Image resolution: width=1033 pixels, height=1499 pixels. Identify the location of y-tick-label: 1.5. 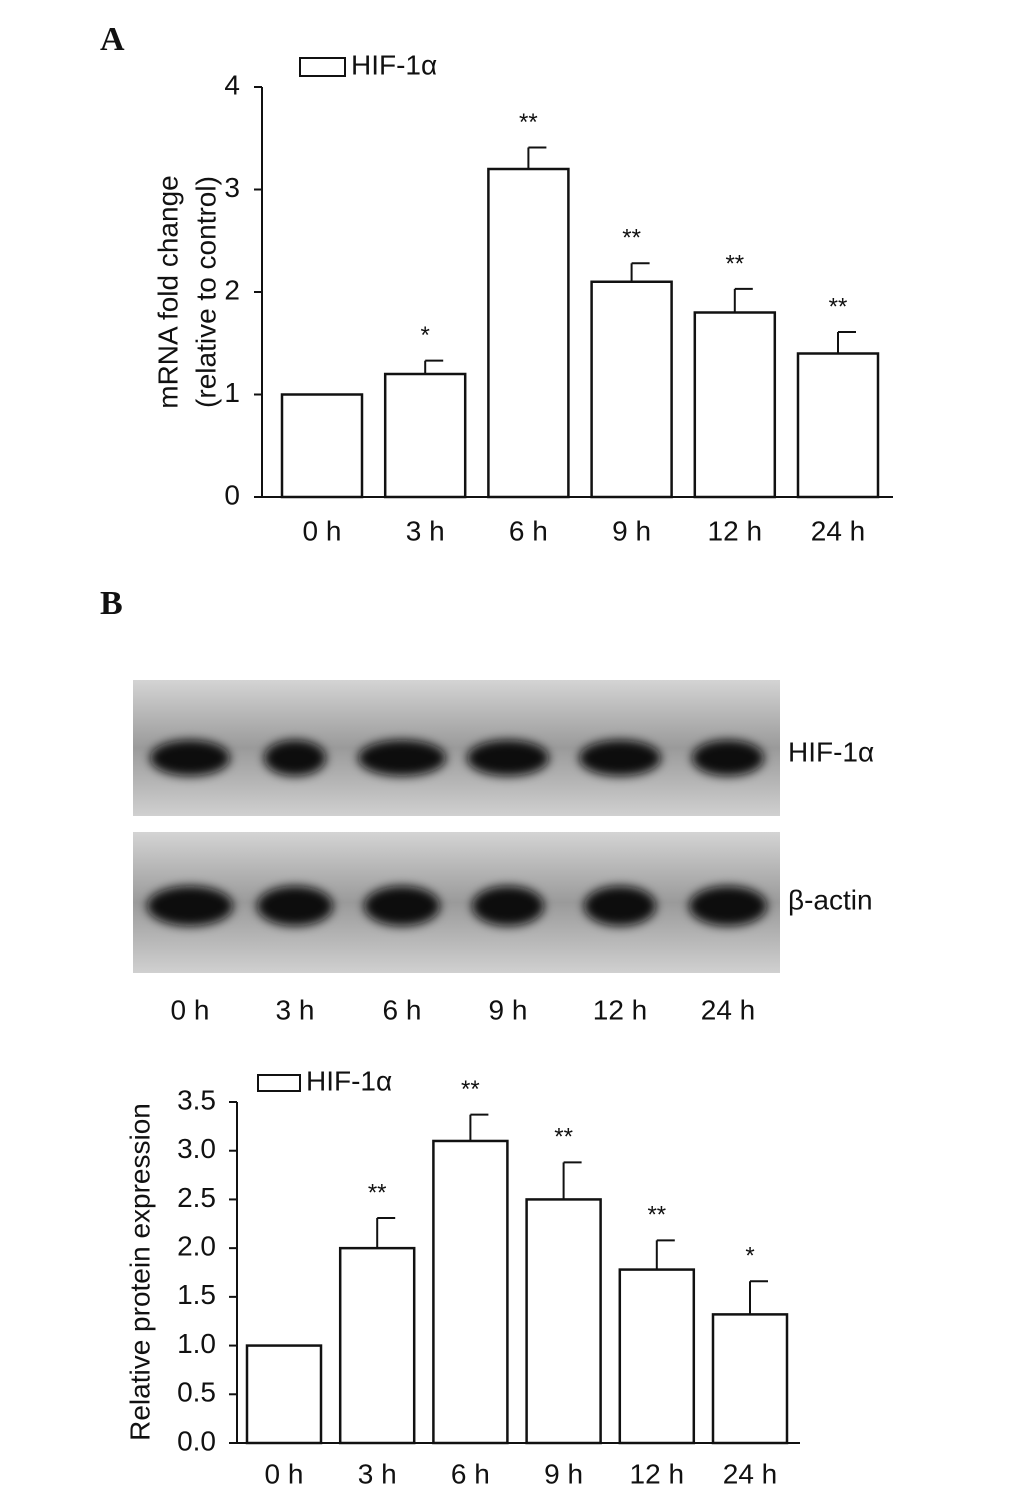
(196, 1294).